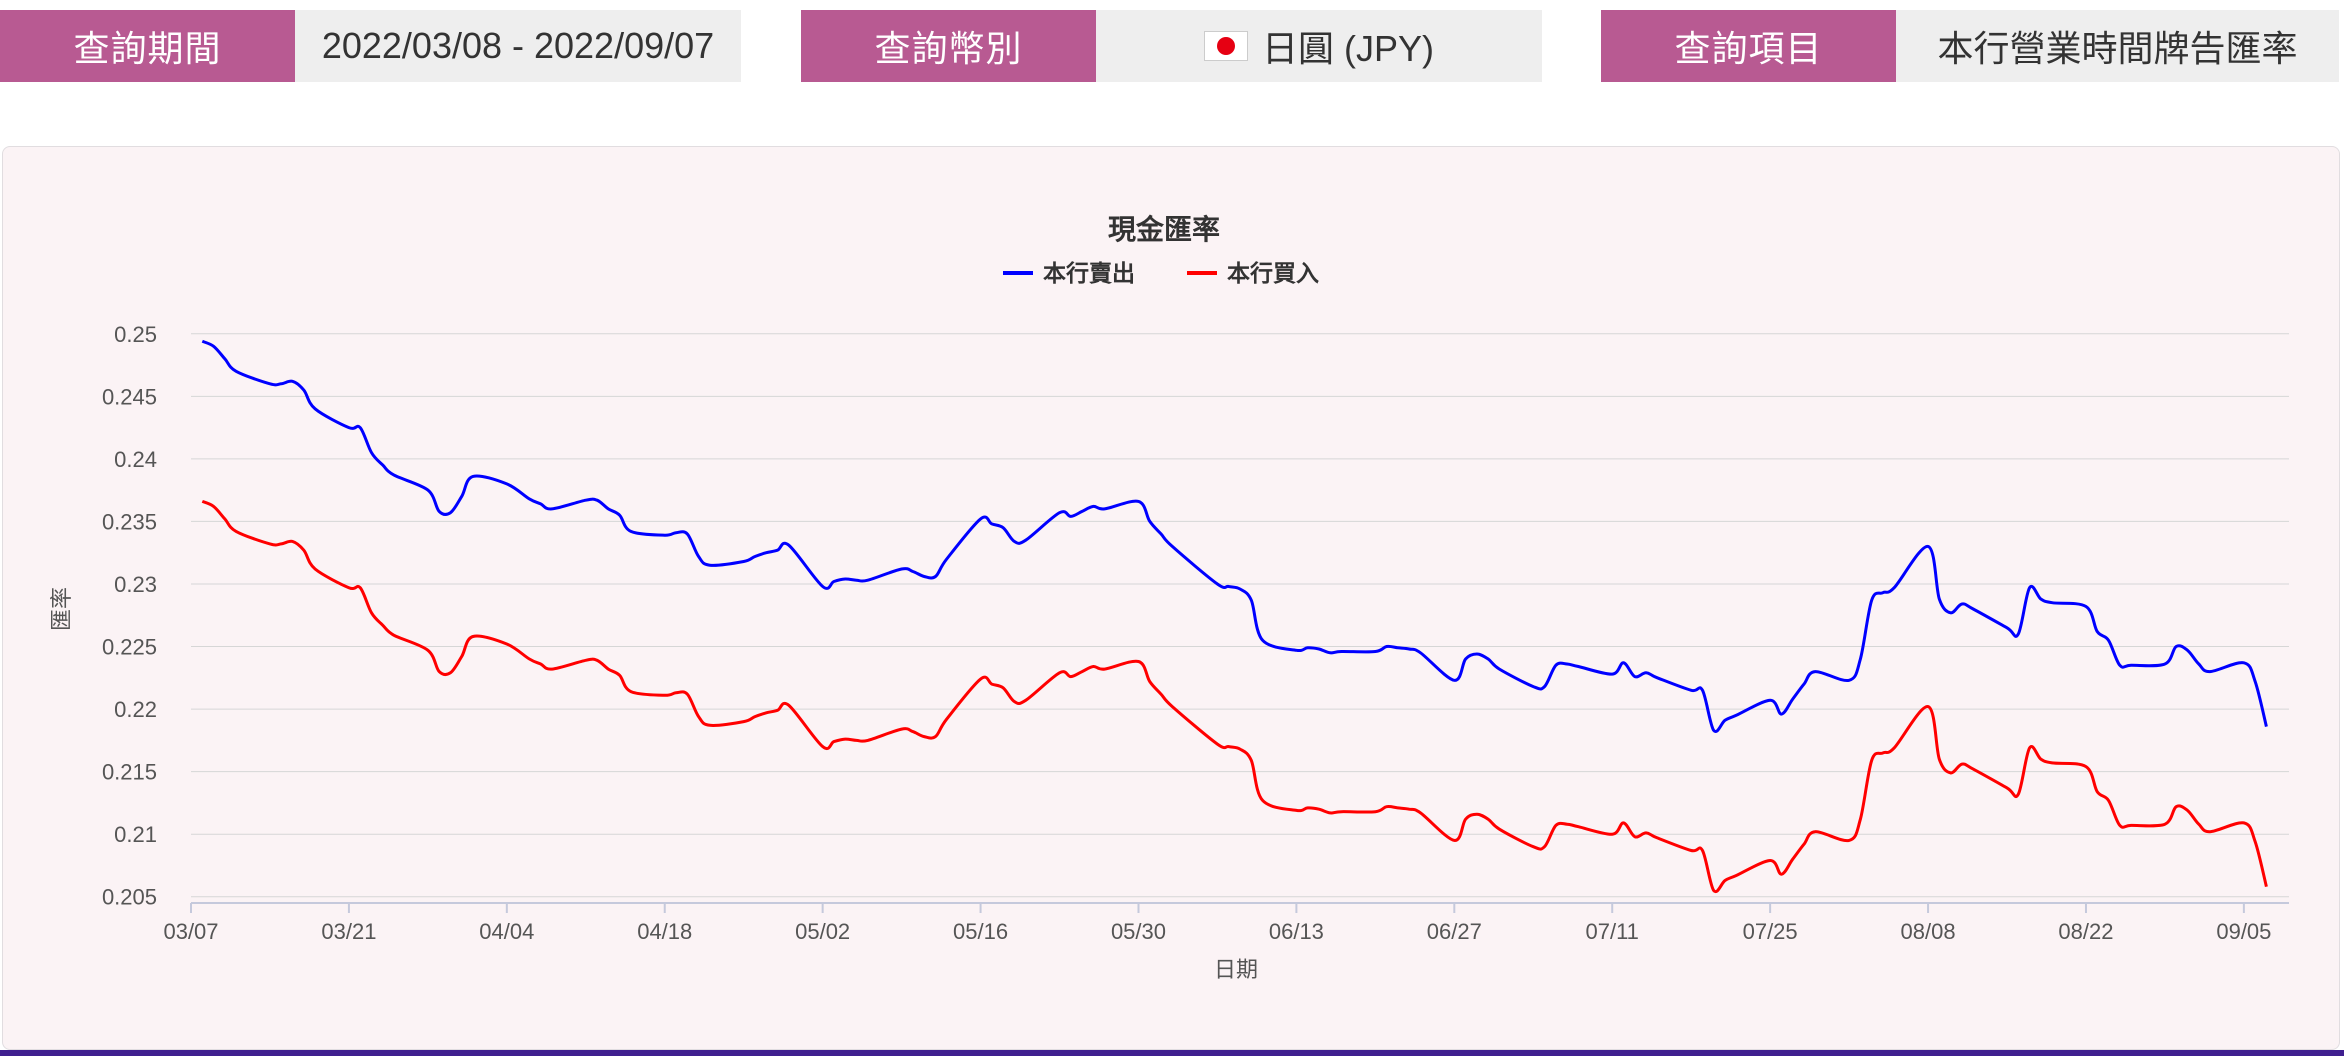 The image size is (2344, 1056). What do you see at coordinates (129, 647) in the screenshot?
I see `y-tick-label: 0.225` at bounding box center [129, 647].